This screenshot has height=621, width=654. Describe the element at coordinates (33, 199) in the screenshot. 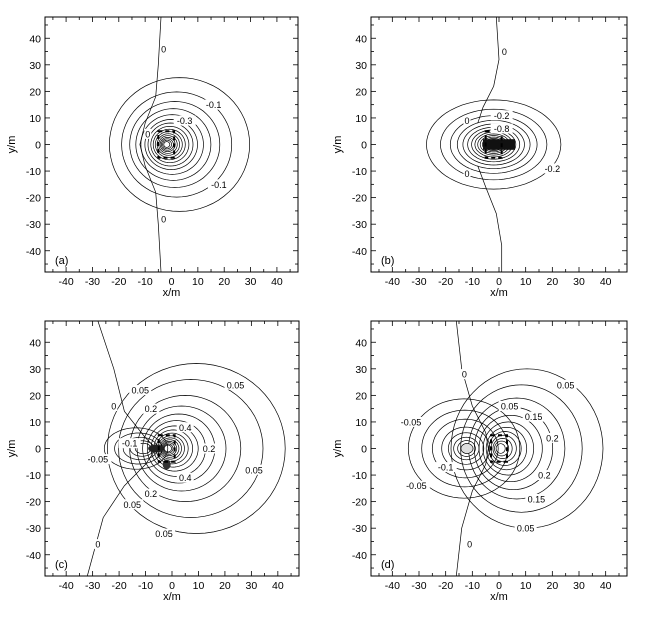

I see `y-tick-label: -20` at that location.